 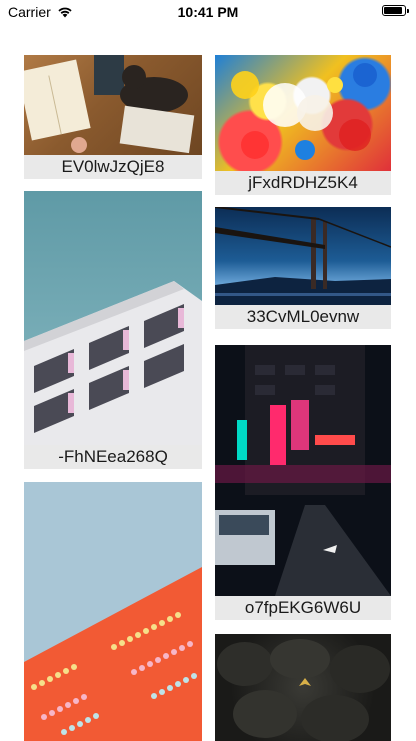 I want to click on photo-card: jFxdRDHZ5K4, so click(x=303, y=125).